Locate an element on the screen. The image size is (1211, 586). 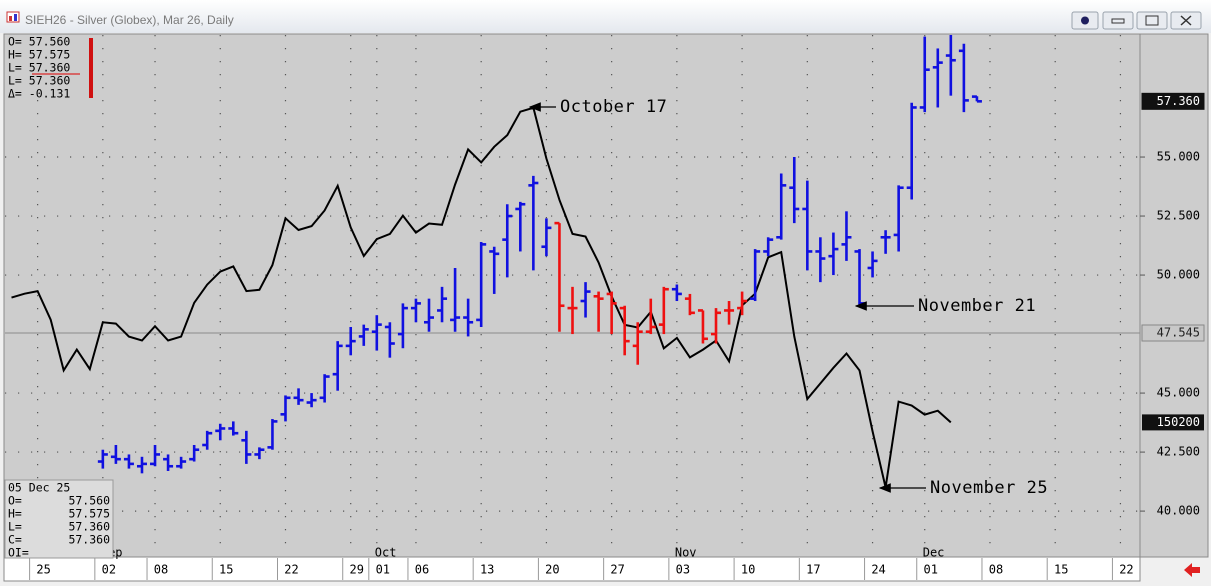
minimize-button is located at coordinates (1118, 20).